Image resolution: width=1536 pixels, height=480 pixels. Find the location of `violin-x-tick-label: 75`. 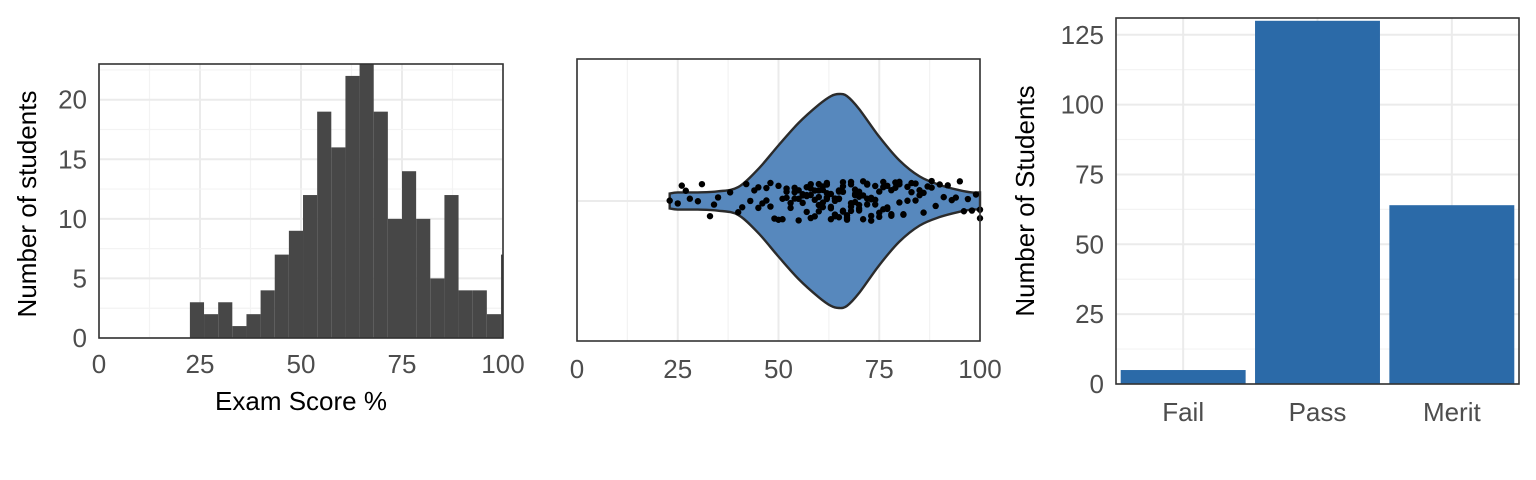

violin-x-tick-label: 75 is located at coordinates (879, 369).